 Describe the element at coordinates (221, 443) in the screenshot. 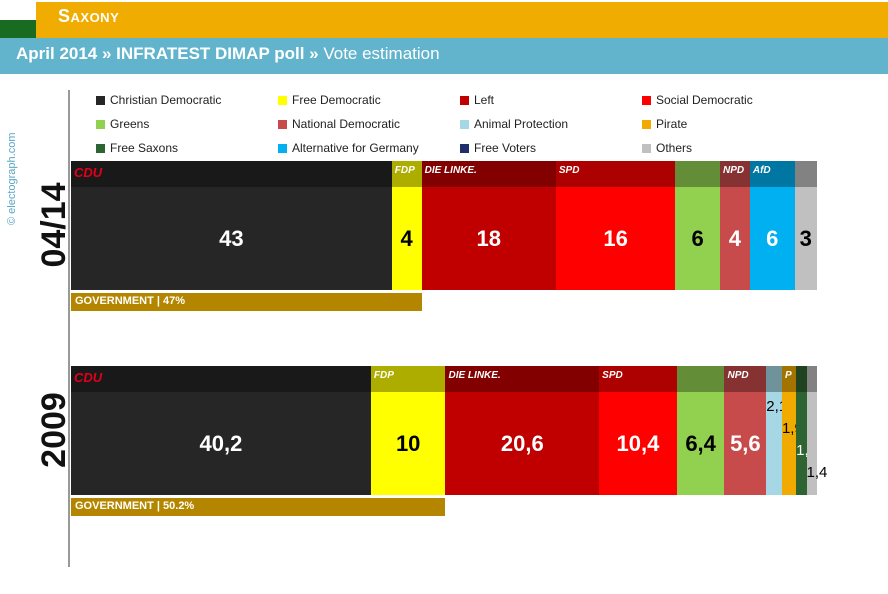

I see `data-label: 40,2` at that location.